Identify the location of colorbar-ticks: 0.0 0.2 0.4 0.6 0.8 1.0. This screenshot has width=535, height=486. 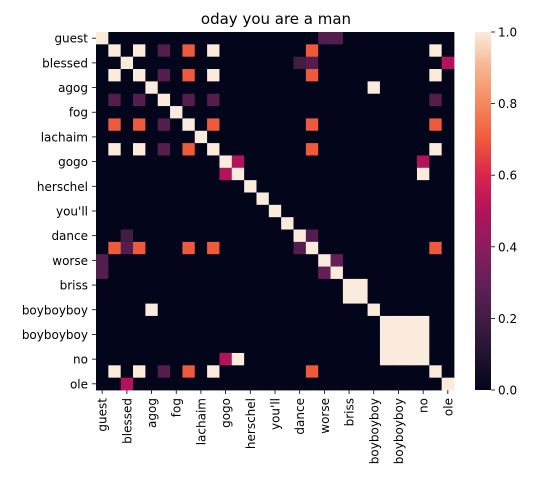
(504, 212).